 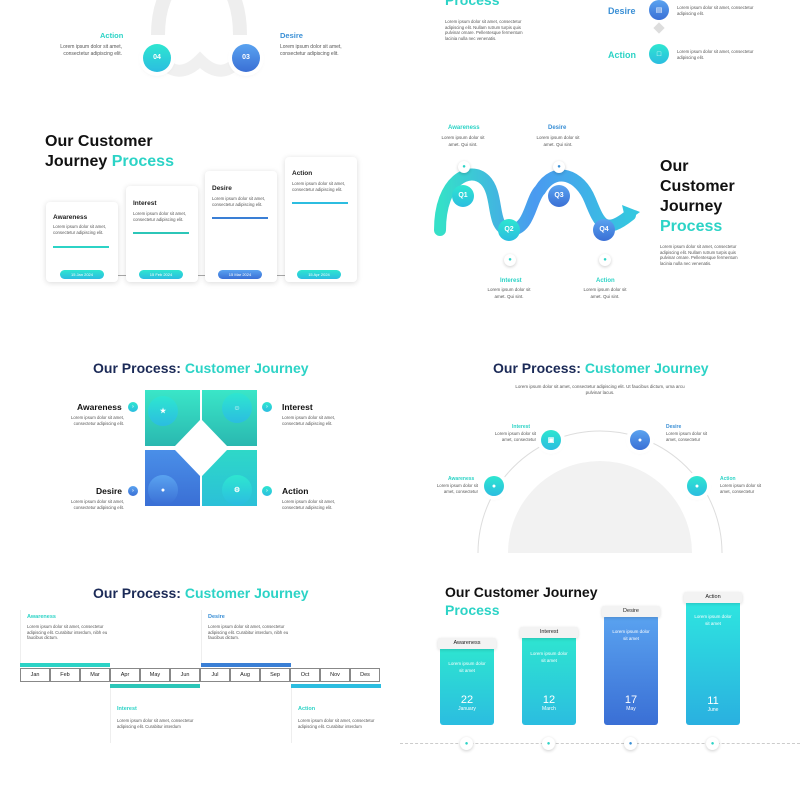 What do you see at coordinates (76, 161) in the screenshot?
I see `title-line-2: Journey` at bounding box center [76, 161].